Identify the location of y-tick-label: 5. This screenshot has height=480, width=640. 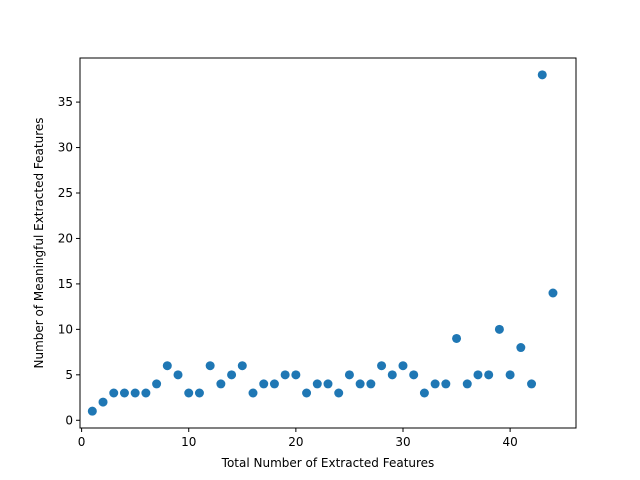
(69, 375).